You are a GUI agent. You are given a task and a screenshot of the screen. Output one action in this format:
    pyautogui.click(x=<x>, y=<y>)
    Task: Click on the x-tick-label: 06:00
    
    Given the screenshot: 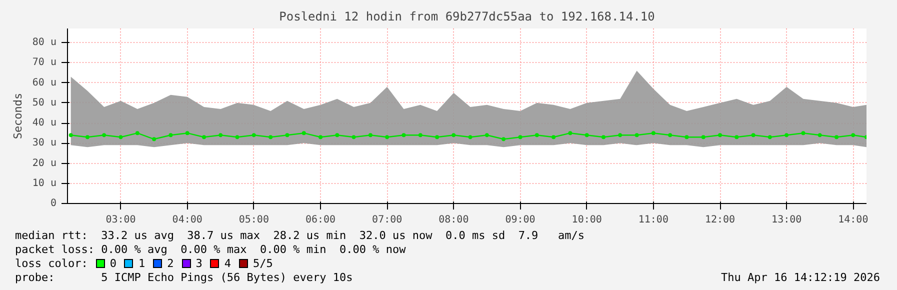 What is the action you would take?
    pyautogui.click(x=320, y=220)
    